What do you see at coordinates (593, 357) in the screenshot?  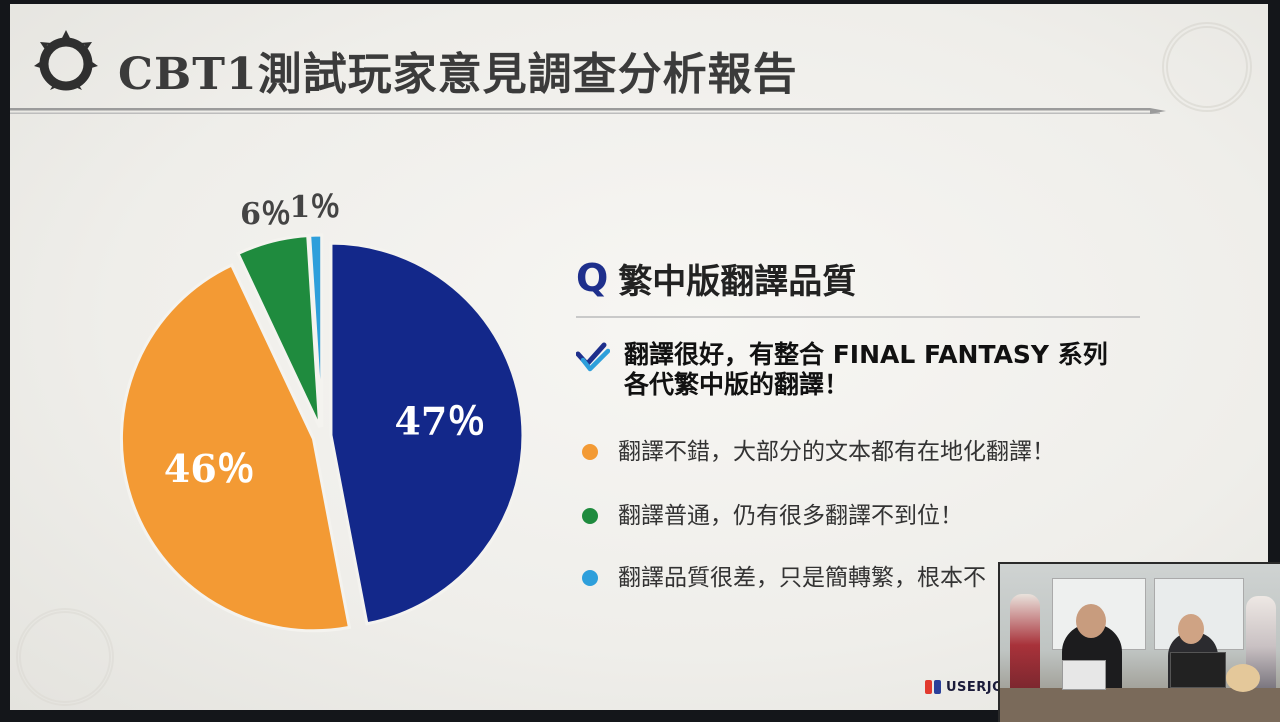 I see `double-check-icon` at bounding box center [593, 357].